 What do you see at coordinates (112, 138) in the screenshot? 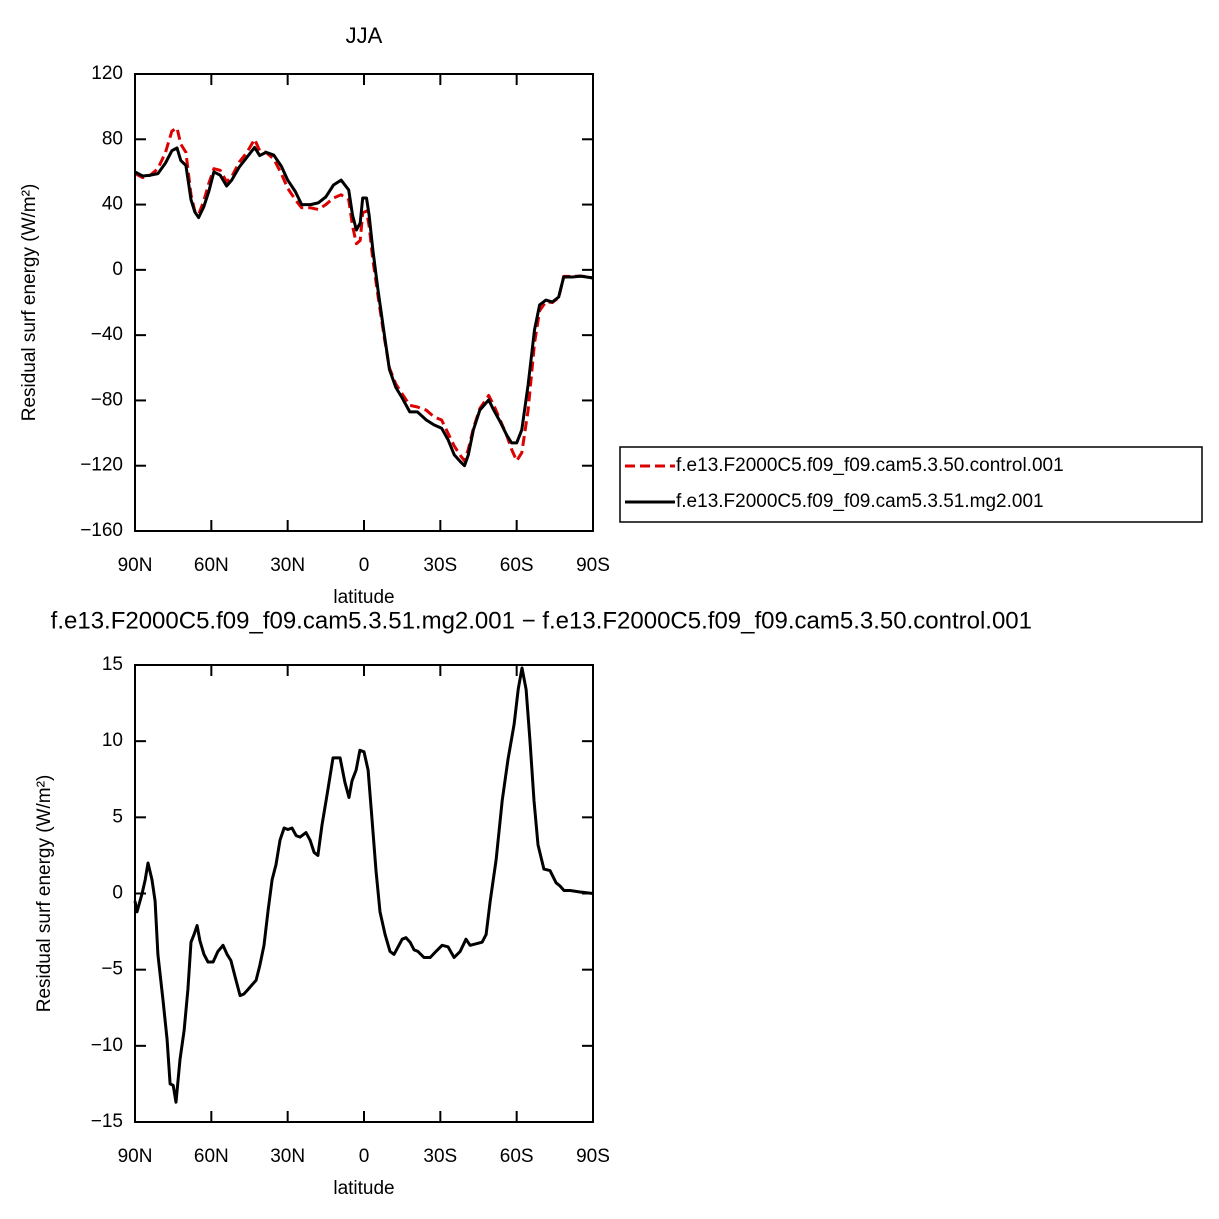
I see `y-tick-label: 80` at bounding box center [112, 138].